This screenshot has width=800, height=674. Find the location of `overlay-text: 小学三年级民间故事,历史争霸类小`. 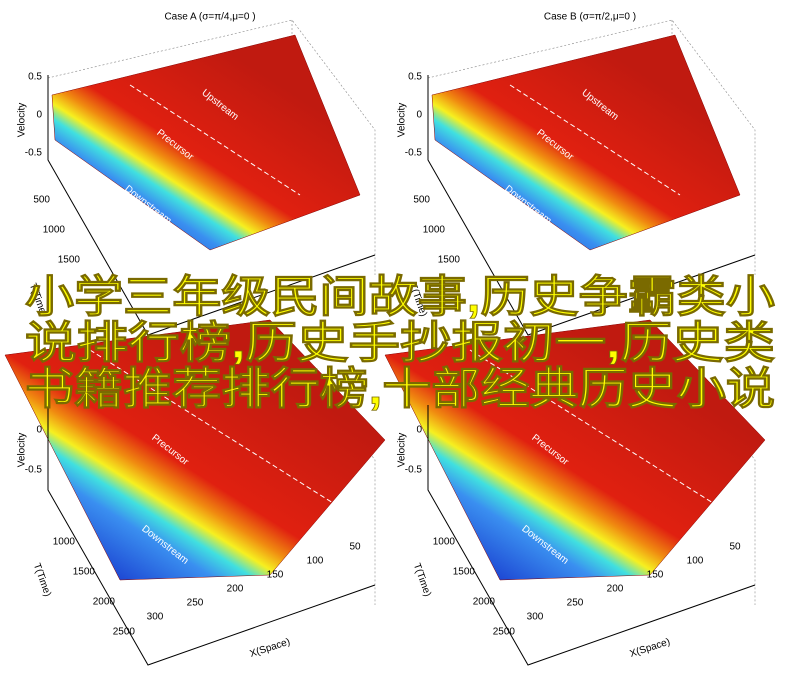

overlay-text: 小学三年级民间故事,历史争霸类小 is located at coordinates (400, 297).